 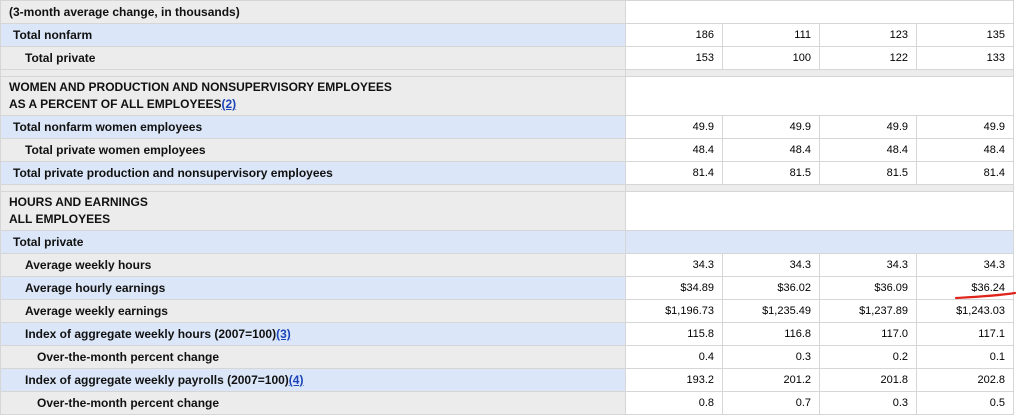 What do you see at coordinates (868, 58) in the screenshot?
I see `cell-value: 122` at bounding box center [868, 58].